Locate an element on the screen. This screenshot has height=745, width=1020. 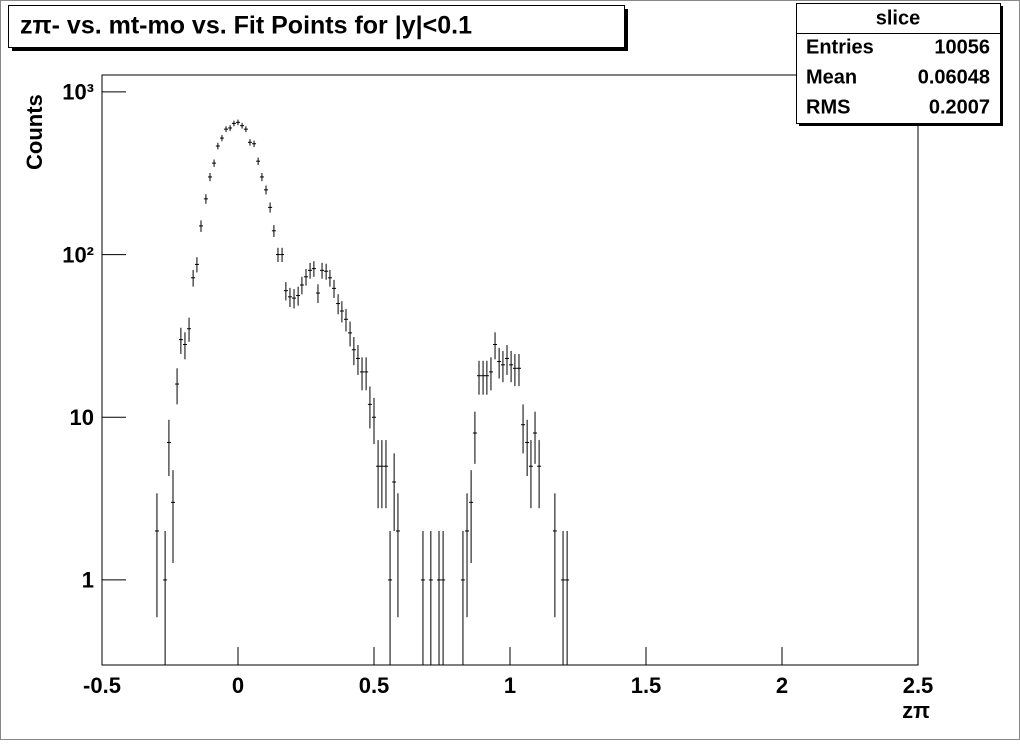
x-tick-label: 0.5 is located at coordinates (374, 685).